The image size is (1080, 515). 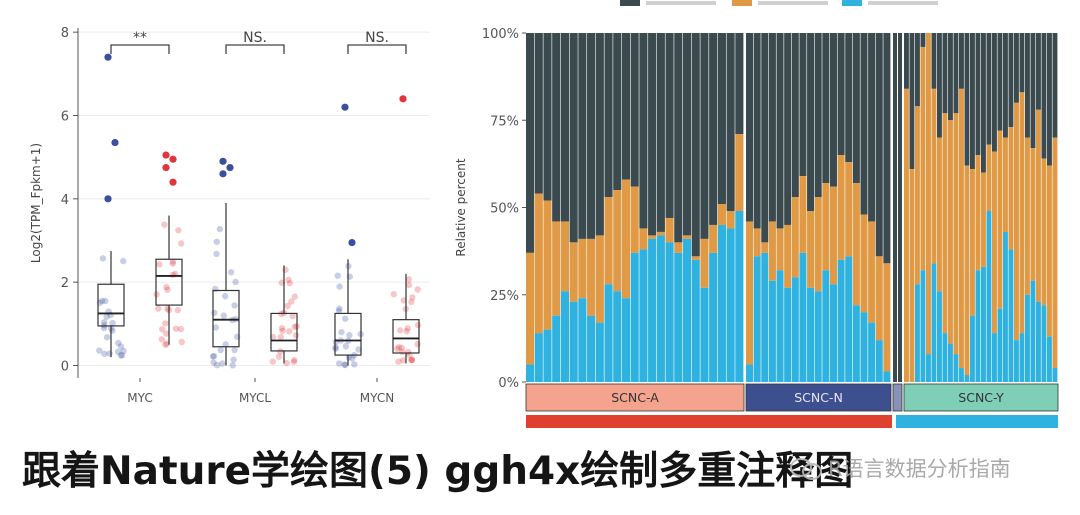 I want to click on y-tick-label: 0, so click(x=65, y=367).